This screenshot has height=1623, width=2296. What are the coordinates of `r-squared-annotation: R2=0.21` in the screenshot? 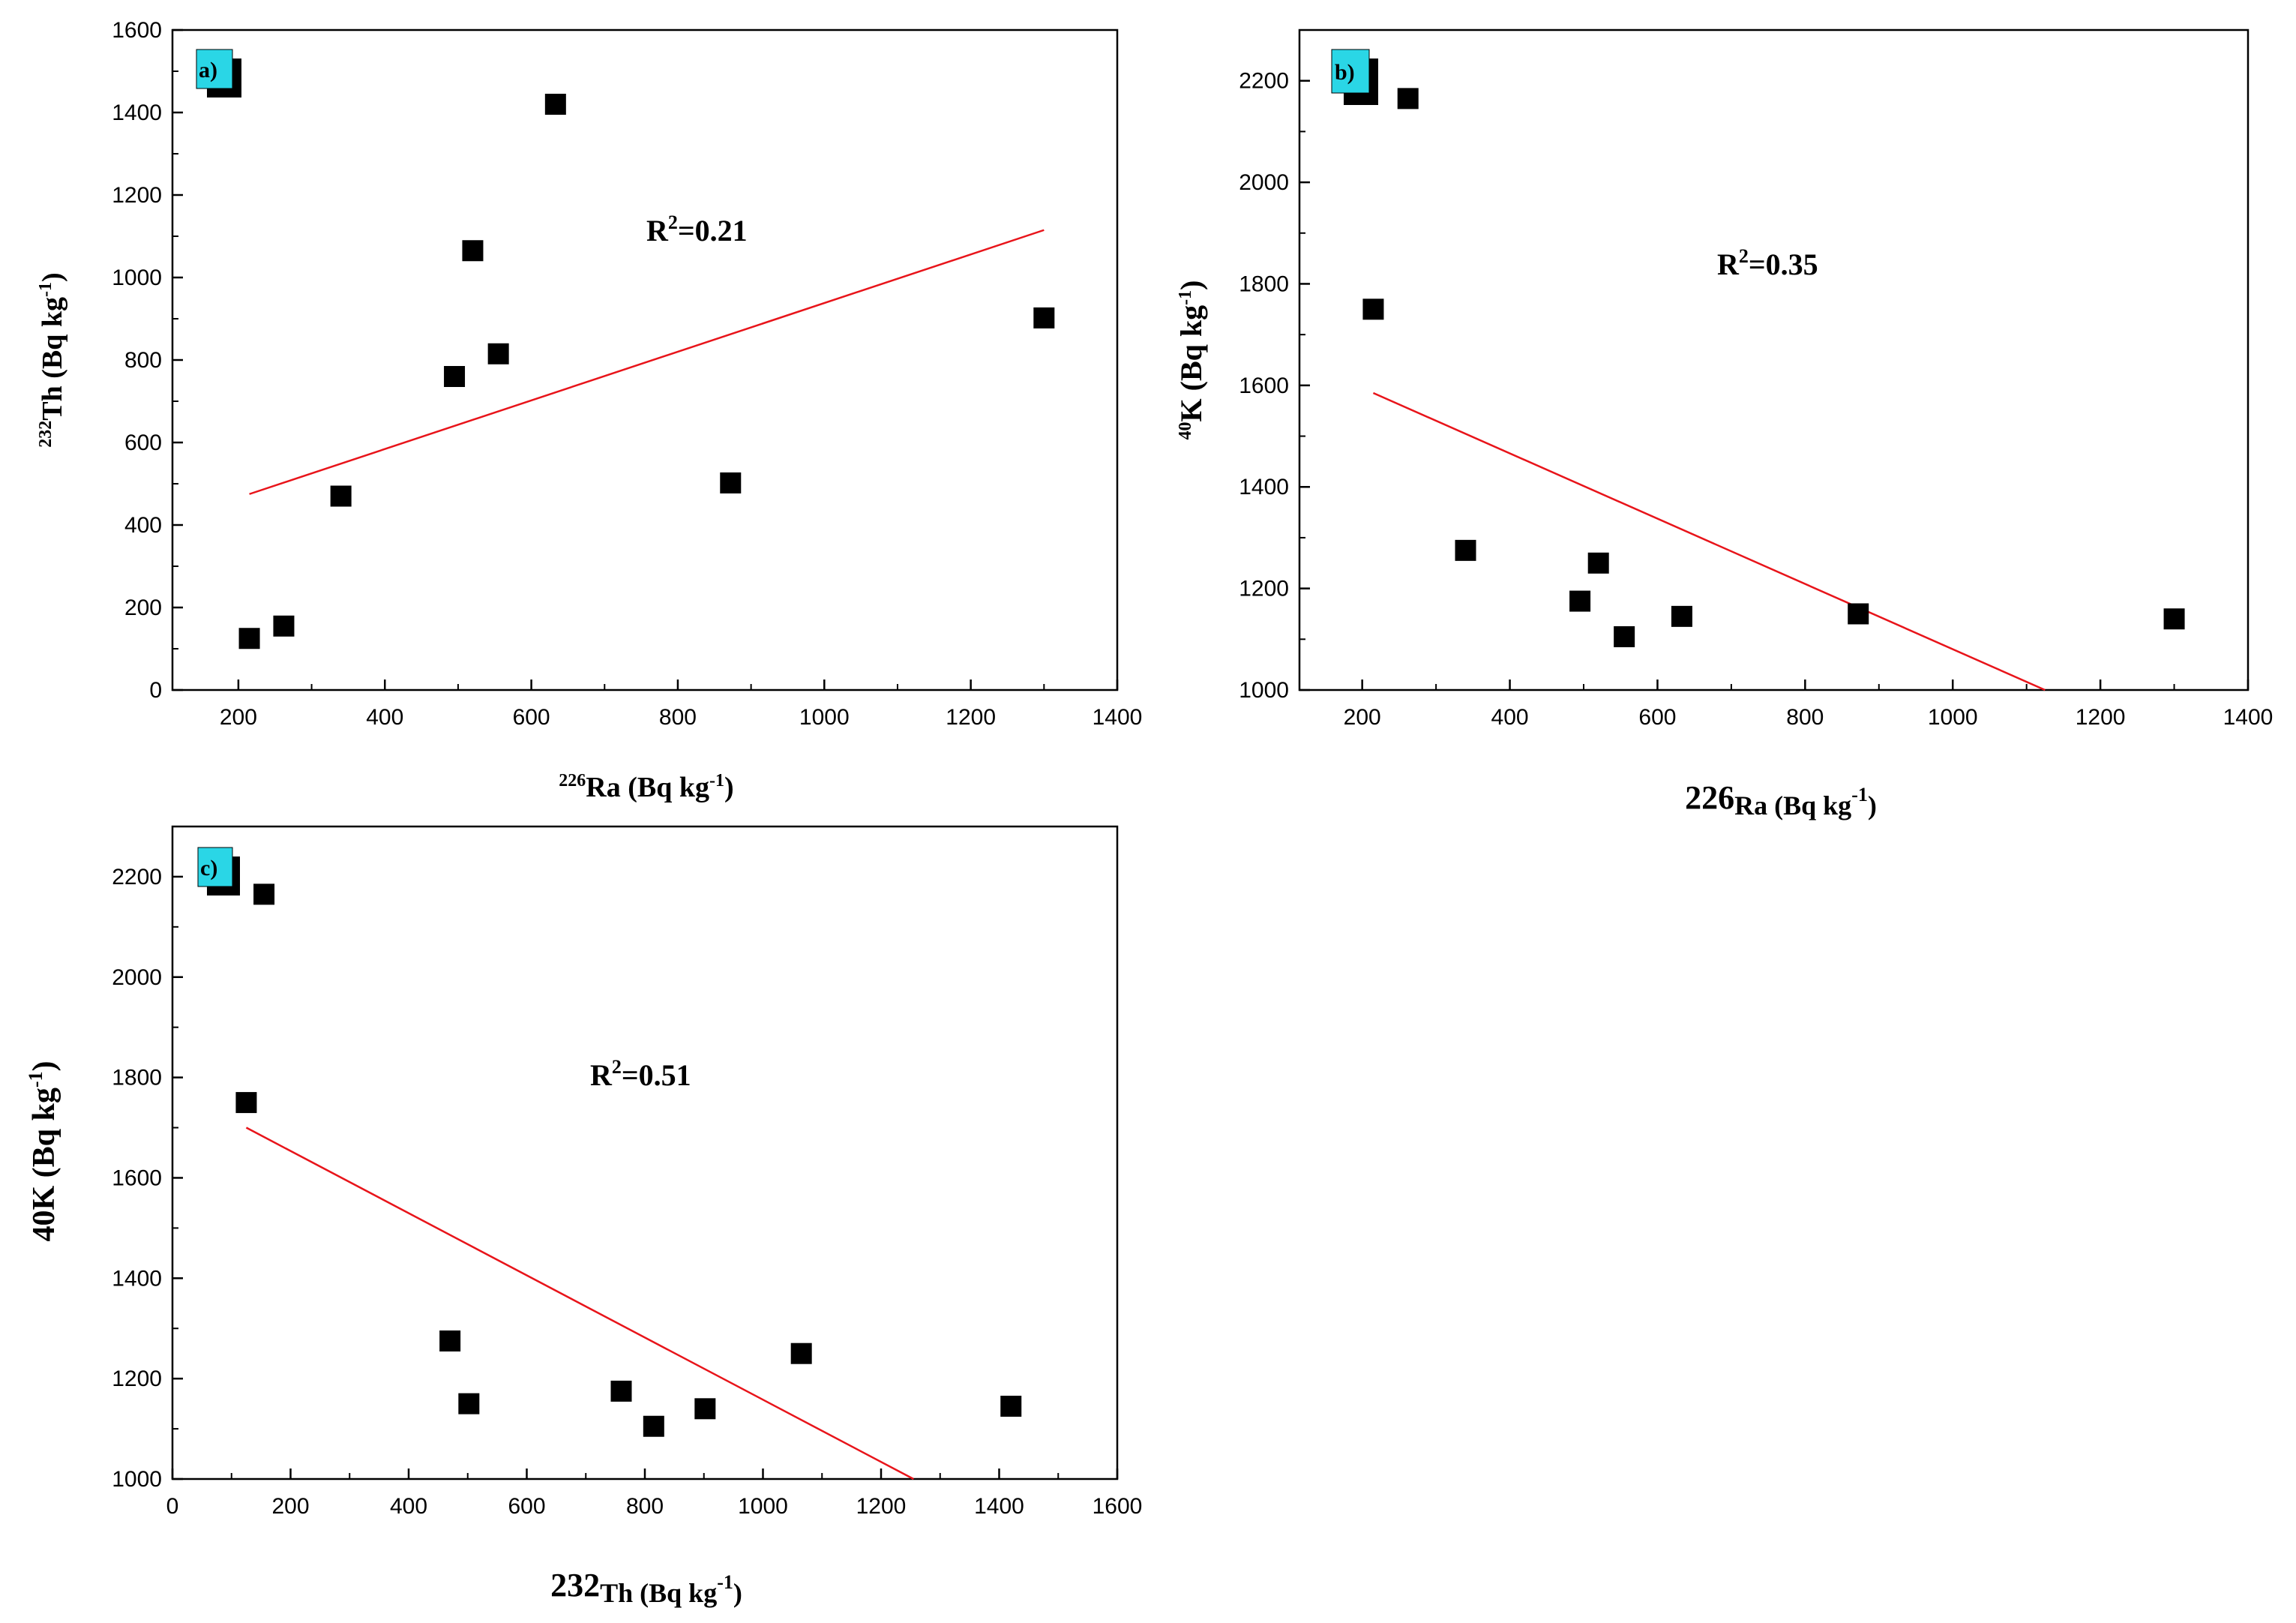 It's located at (697, 230).